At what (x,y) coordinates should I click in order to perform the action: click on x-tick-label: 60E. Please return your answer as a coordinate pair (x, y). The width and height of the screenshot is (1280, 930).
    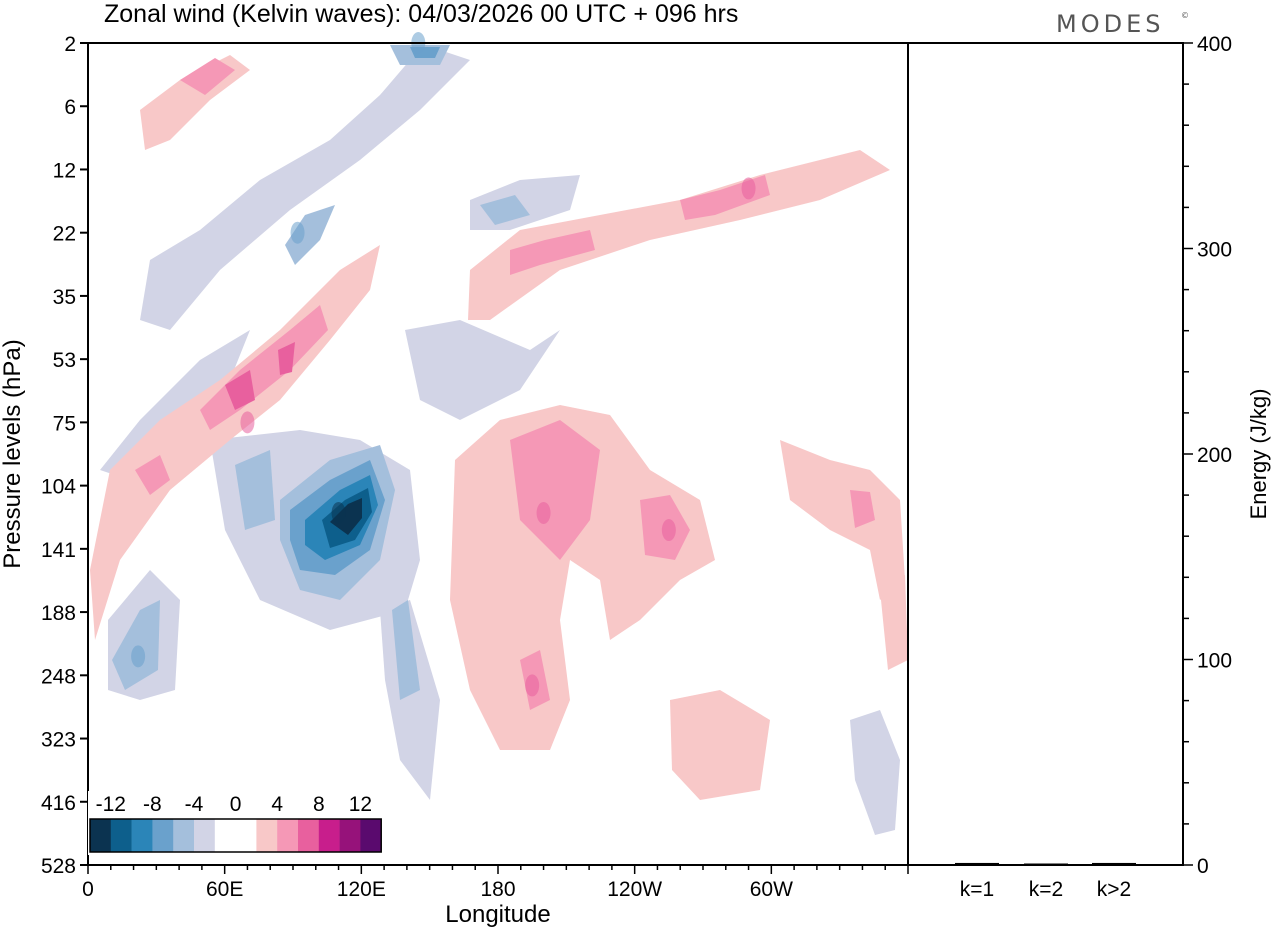
    Looking at the image, I should click on (224, 889).